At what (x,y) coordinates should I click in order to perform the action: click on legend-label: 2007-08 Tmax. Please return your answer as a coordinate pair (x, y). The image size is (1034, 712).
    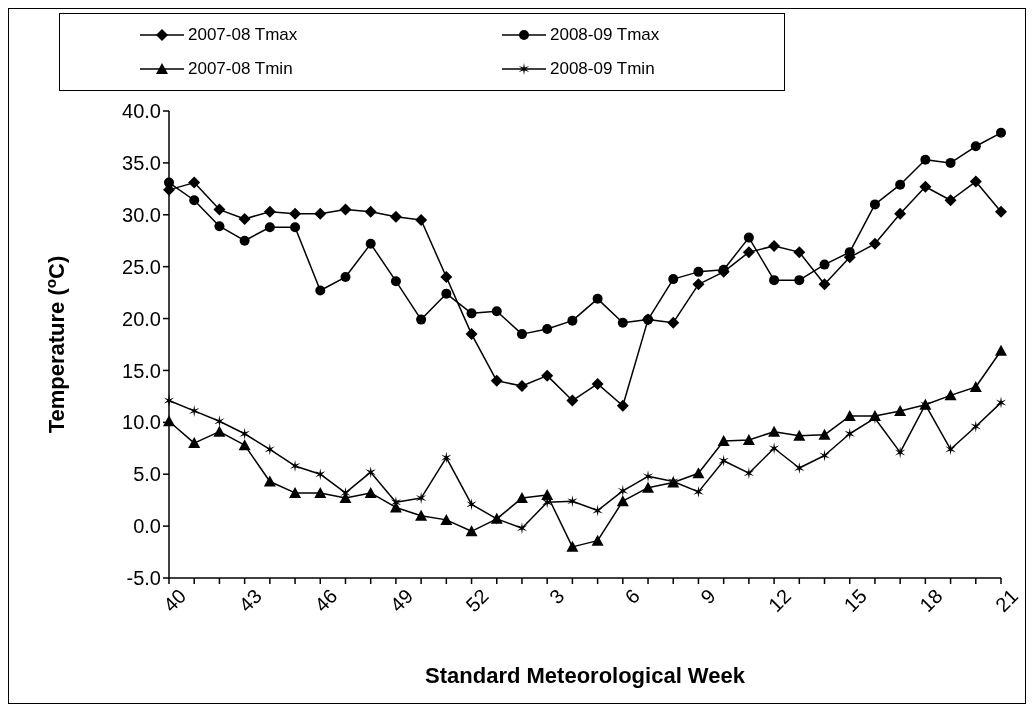
    Looking at the image, I should click on (243, 35).